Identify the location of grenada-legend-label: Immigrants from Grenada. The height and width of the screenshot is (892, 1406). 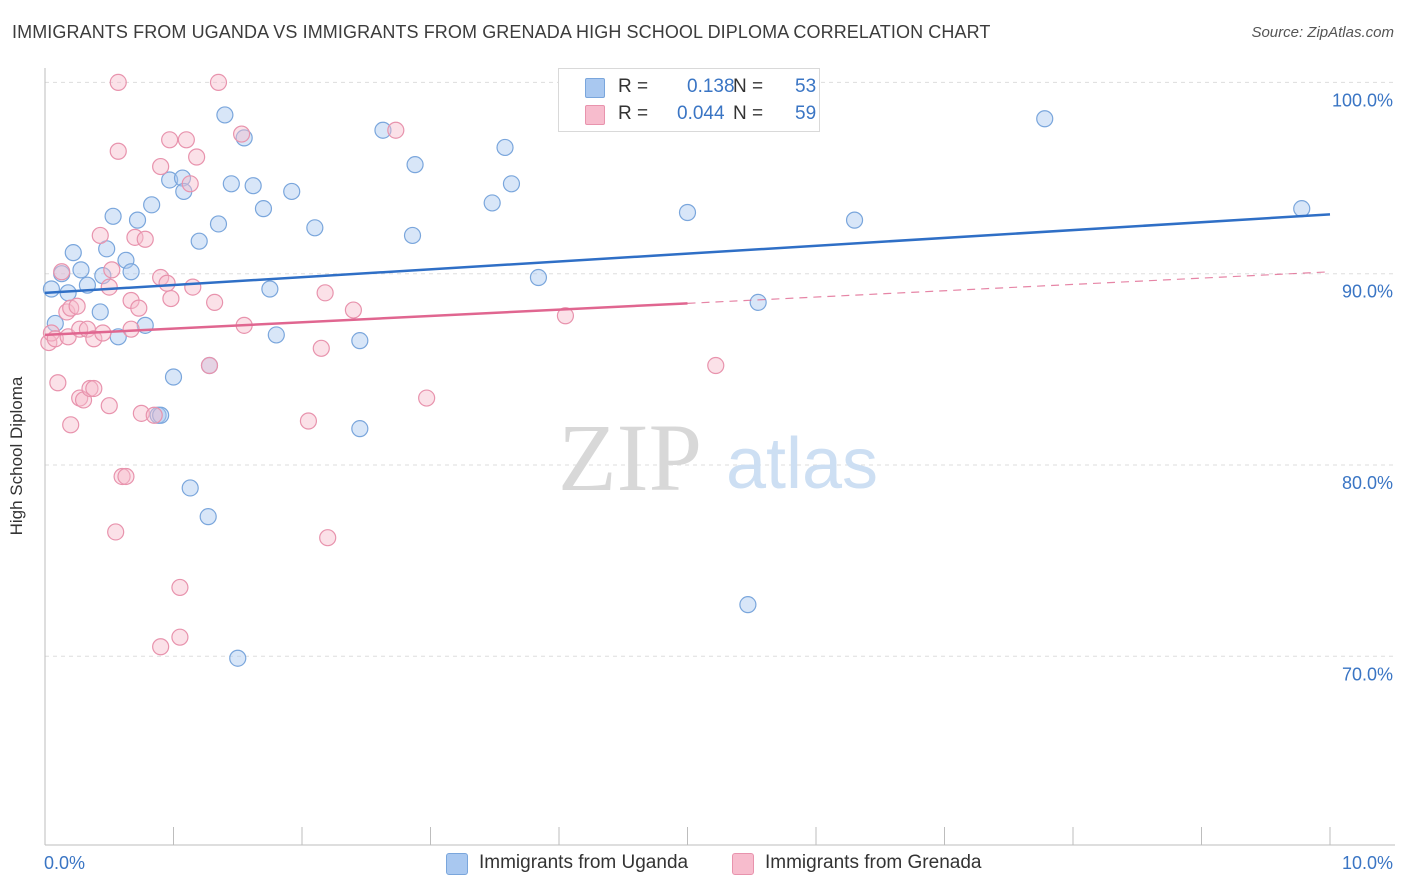
(873, 862).